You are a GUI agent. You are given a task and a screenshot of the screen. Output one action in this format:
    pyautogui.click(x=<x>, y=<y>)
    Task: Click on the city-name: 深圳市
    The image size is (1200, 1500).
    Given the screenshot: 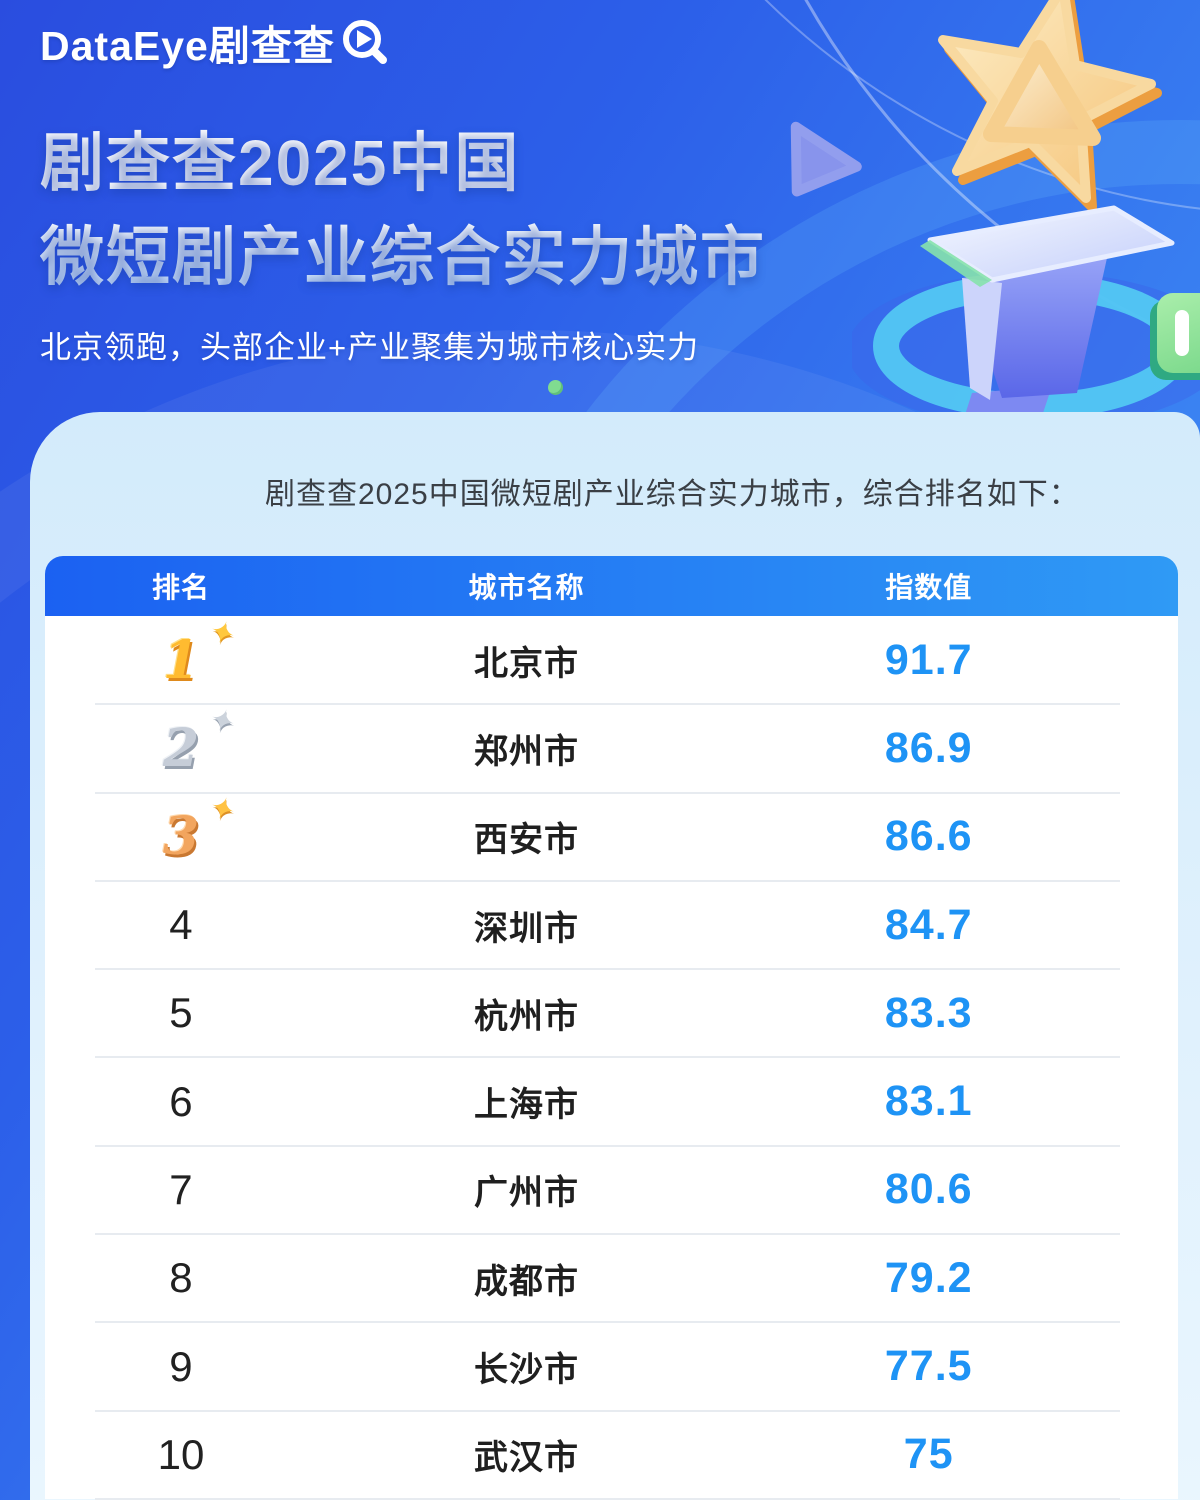 What is the action you would take?
    pyautogui.click(x=526, y=928)
    